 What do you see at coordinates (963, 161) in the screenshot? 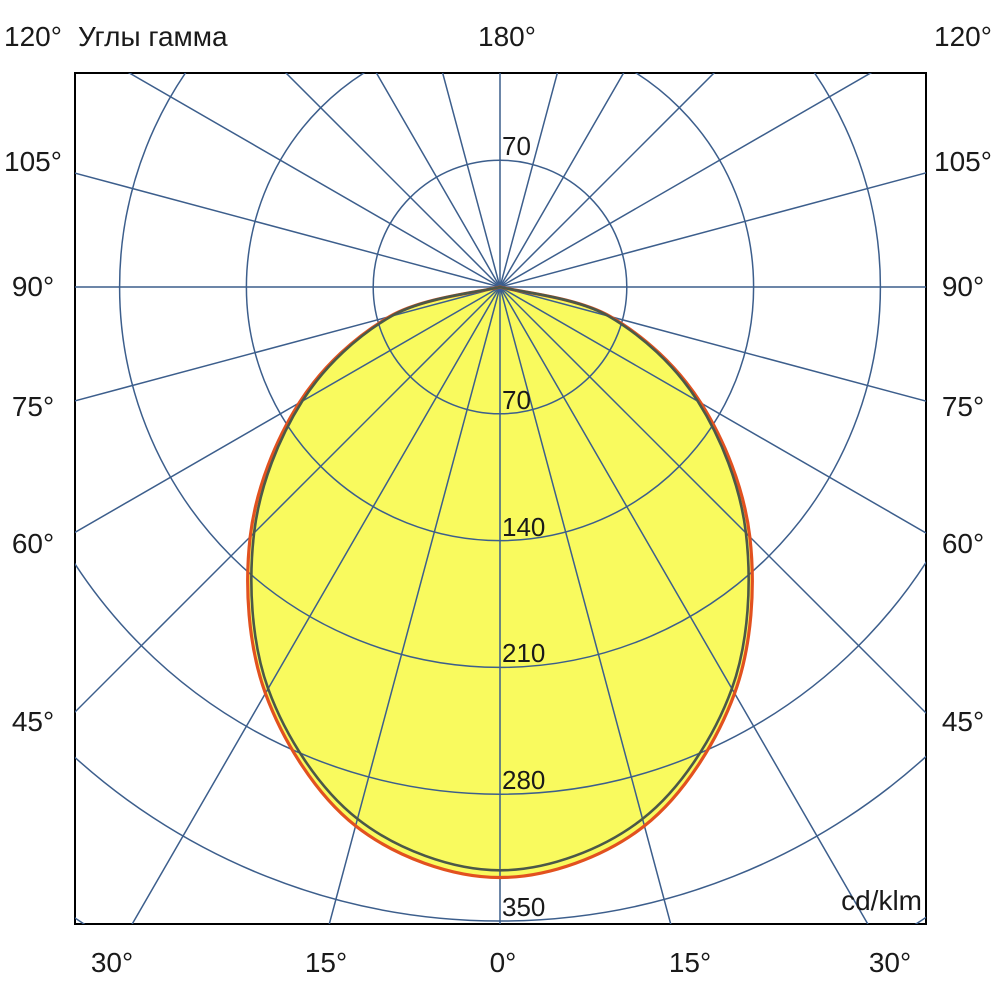
I see `gamma-angle-label-right: 105°` at bounding box center [963, 161].